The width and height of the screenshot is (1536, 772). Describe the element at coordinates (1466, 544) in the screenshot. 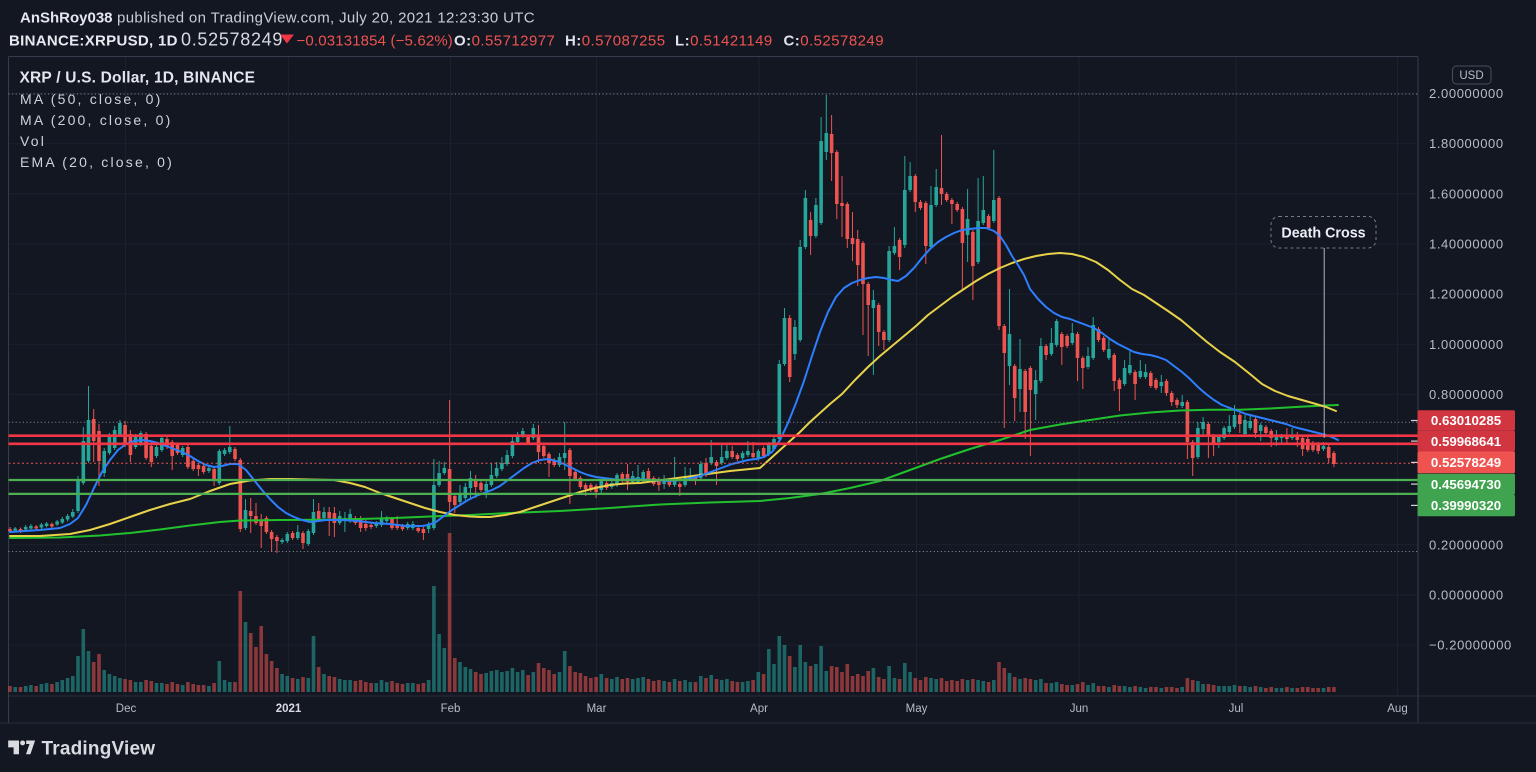

I see `svg-text: 0.20000000` at that location.